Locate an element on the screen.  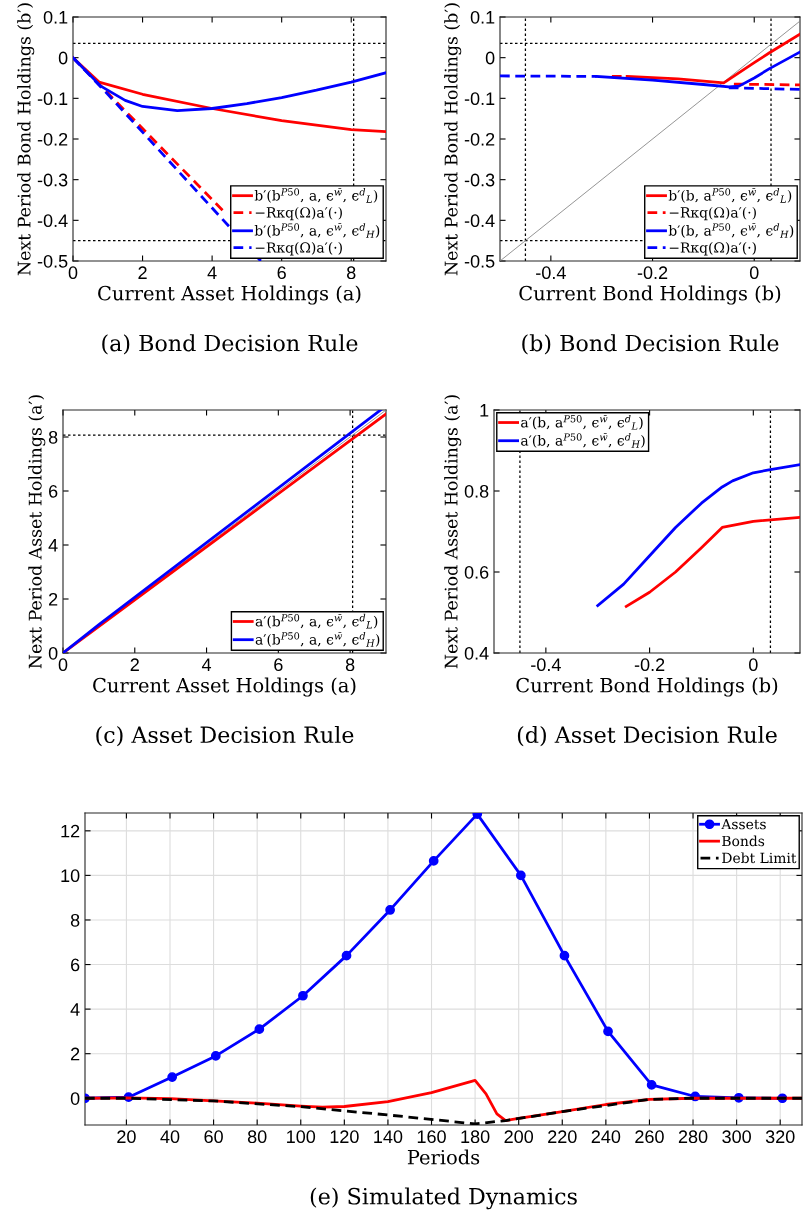
legend-label: b′(b, a$^{P50}$, ϵ$^{w̄}$, ϵ$^{d}$$_{H}$) is located at coordinates (731, 230).